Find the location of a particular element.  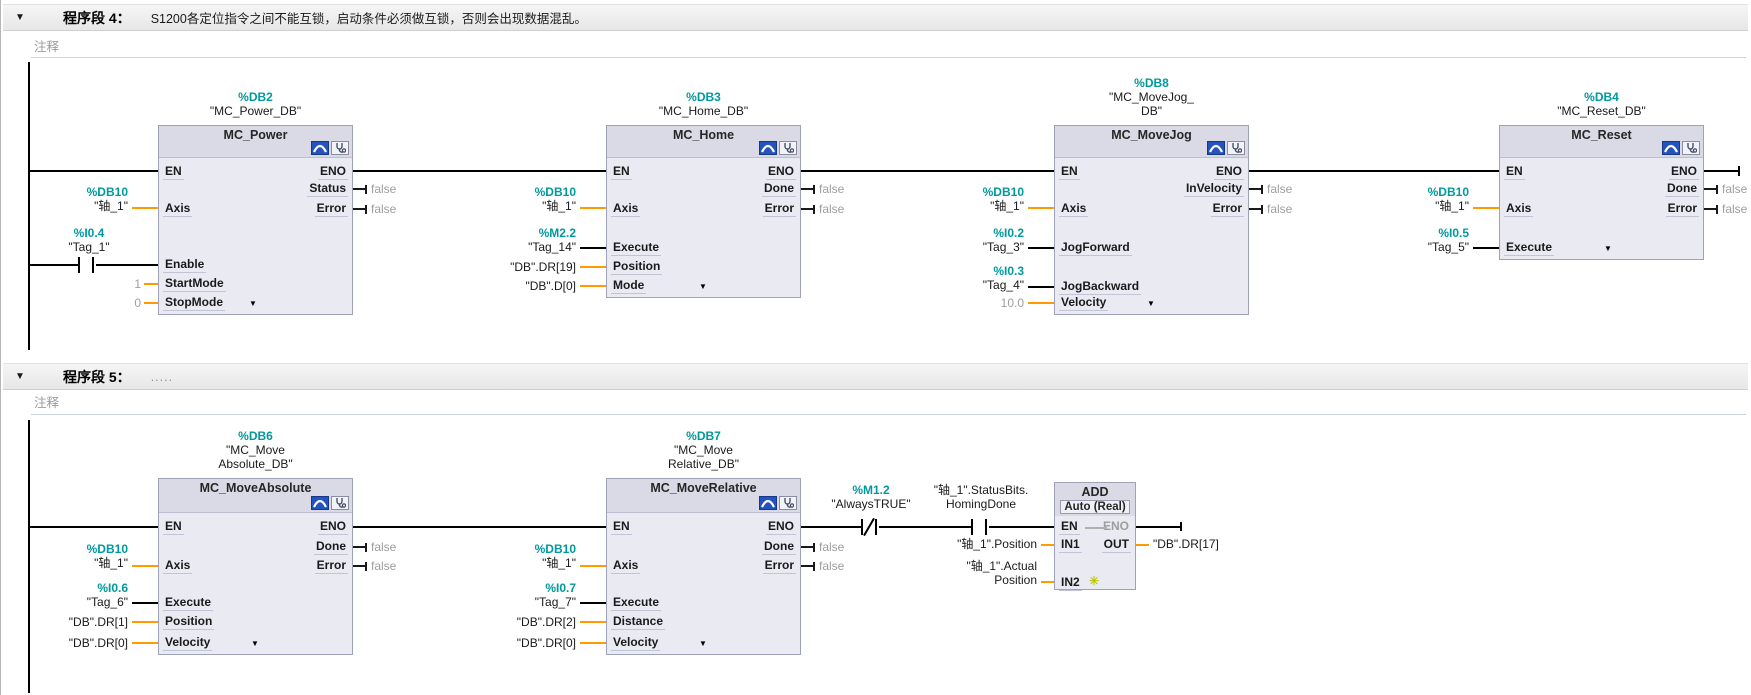

operand-mode: "DB".D[0] is located at coordinates (550, 286).